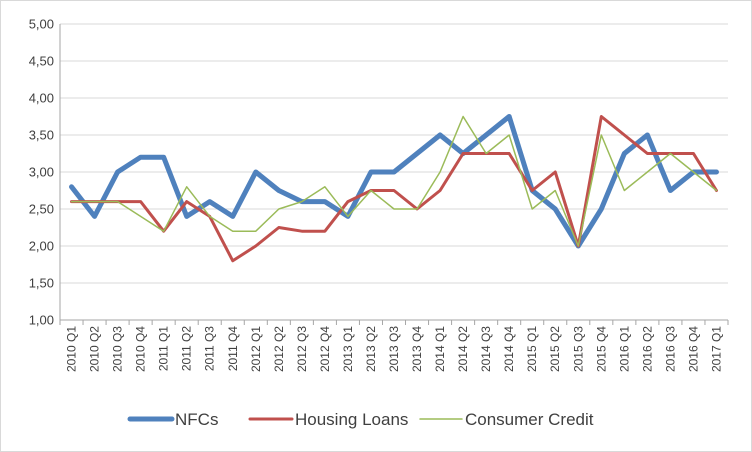 The height and width of the screenshot is (452, 752). I want to click on x-tick-label: 2013 Q3, so click(394, 349).